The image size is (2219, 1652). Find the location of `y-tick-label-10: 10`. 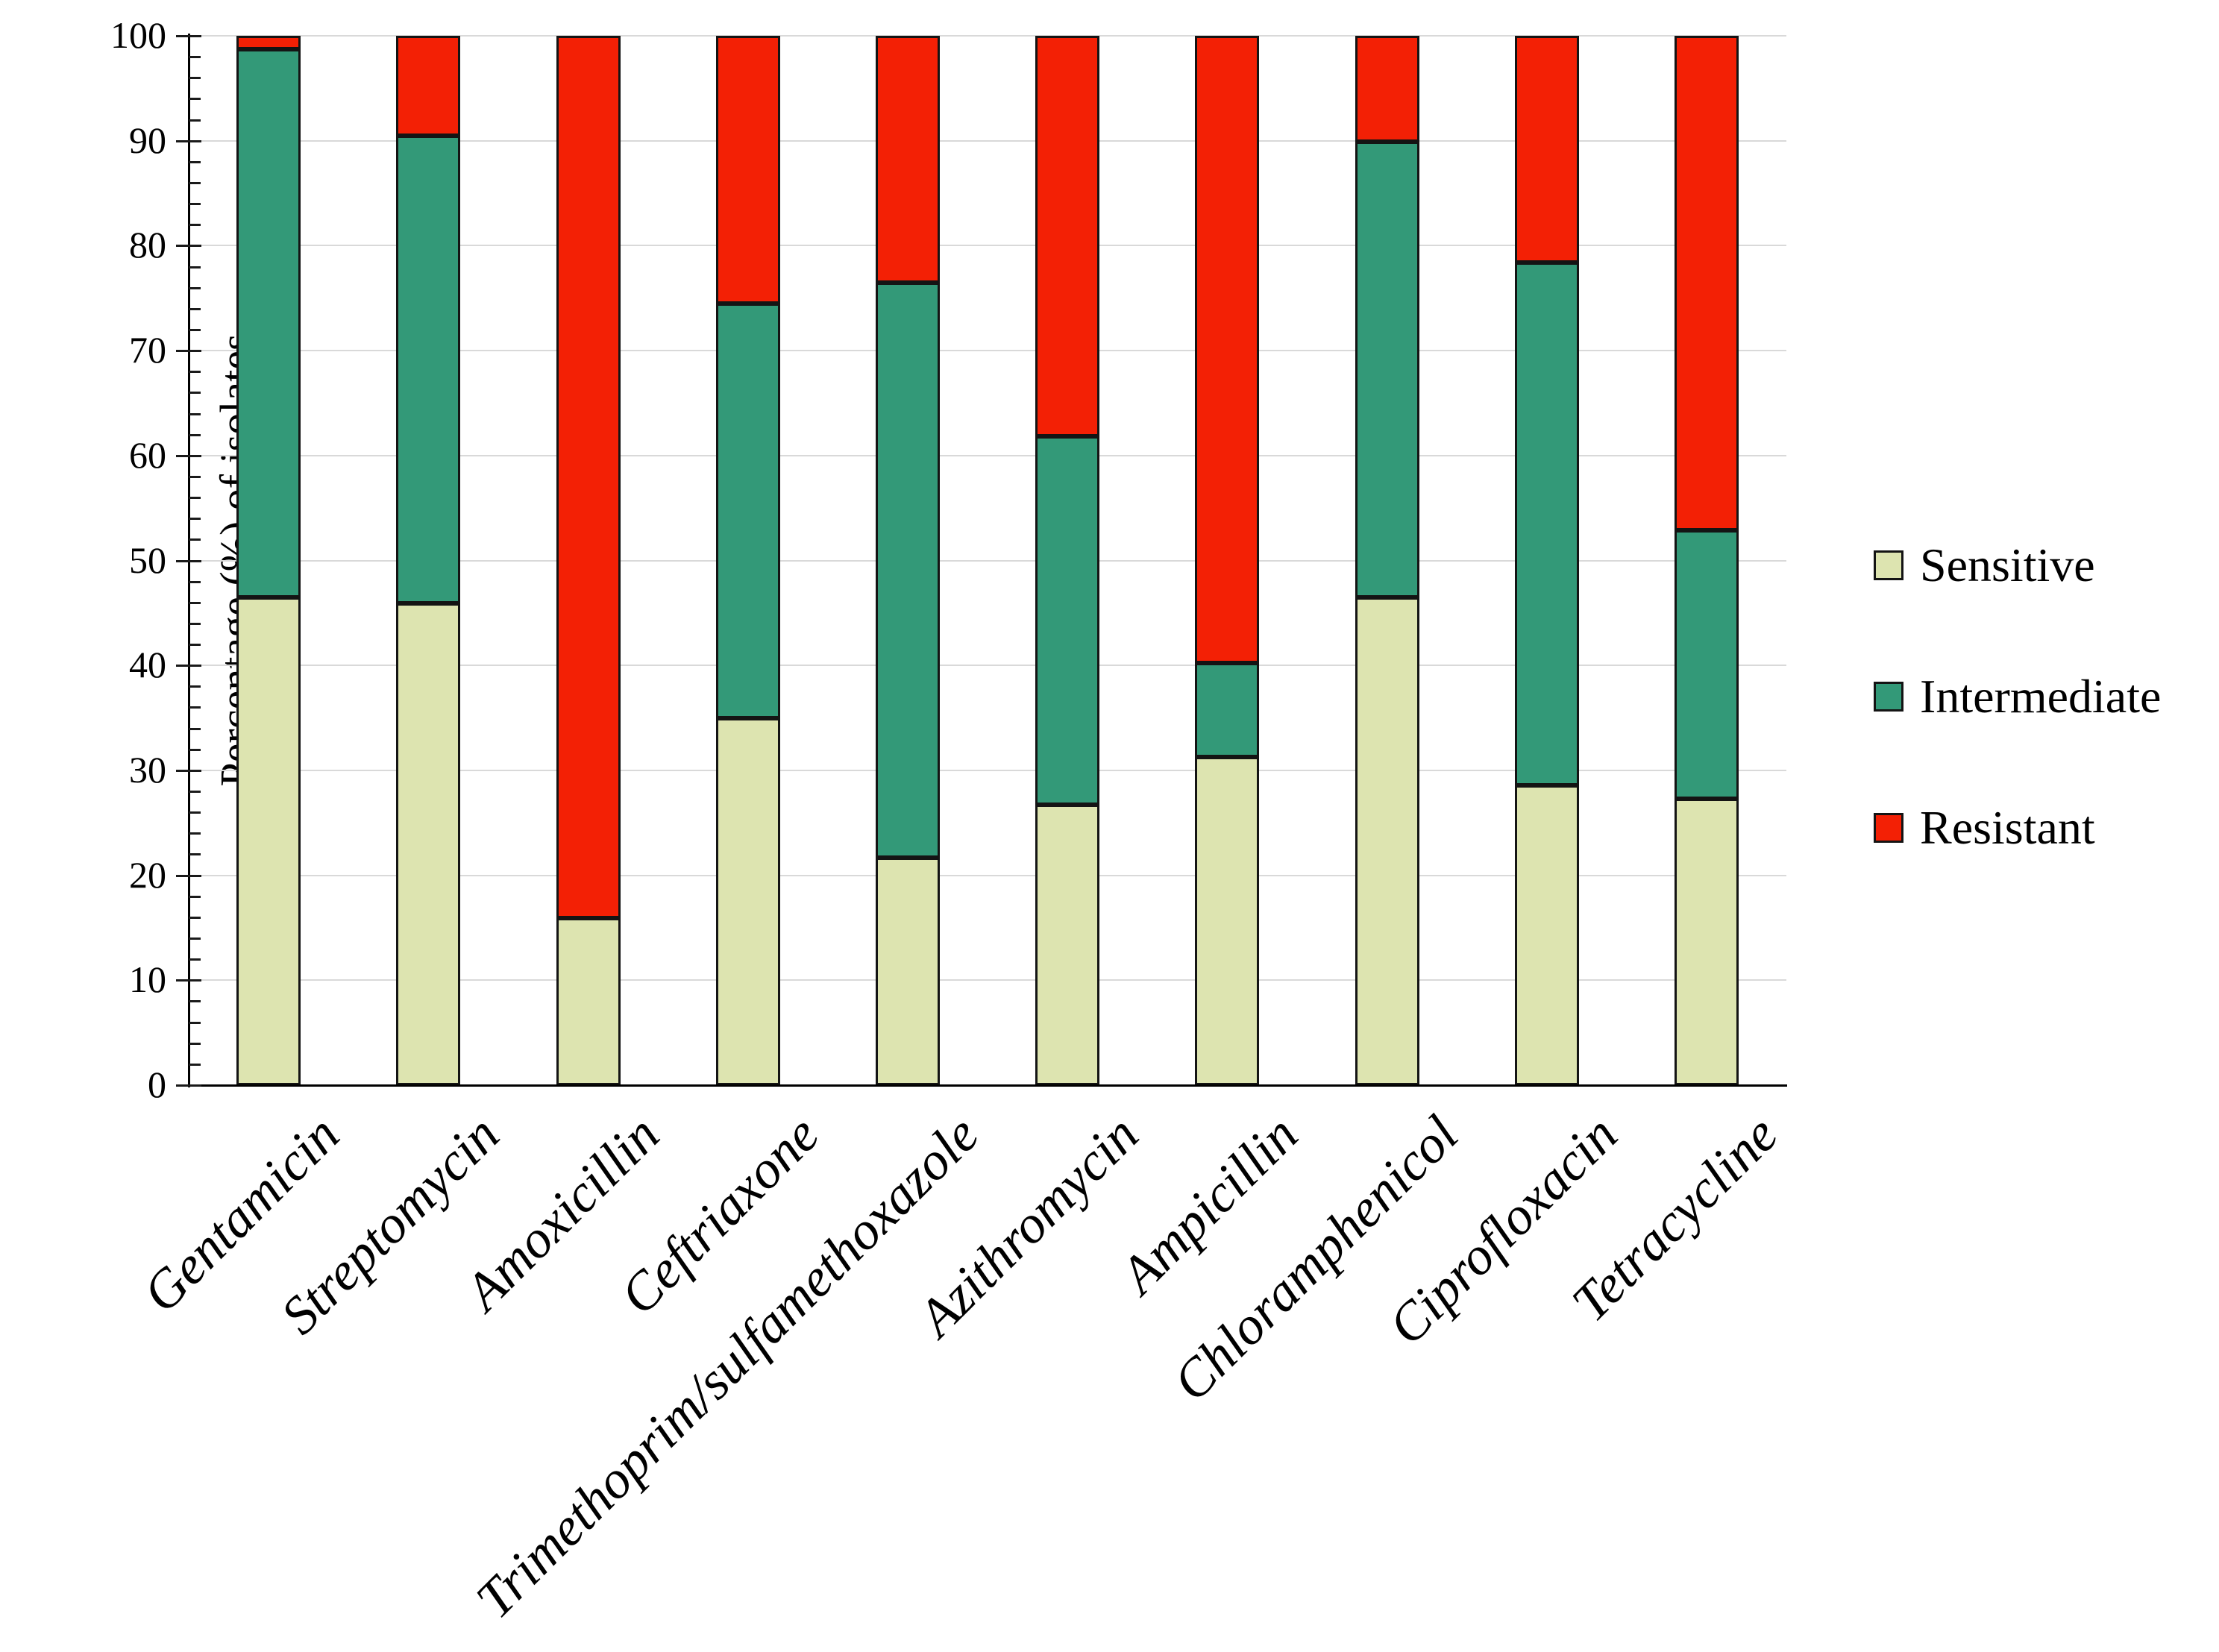

y-tick-label-10: 10 is located at coordinates (147, 979).